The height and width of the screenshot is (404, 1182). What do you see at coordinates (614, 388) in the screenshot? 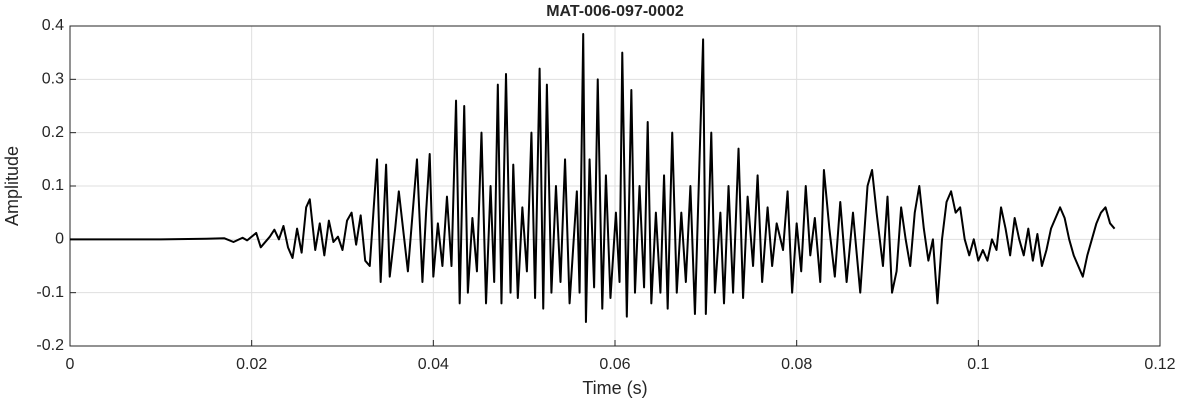
I see `x-axis-label: Time (s)` at bounding box center [614, 388].